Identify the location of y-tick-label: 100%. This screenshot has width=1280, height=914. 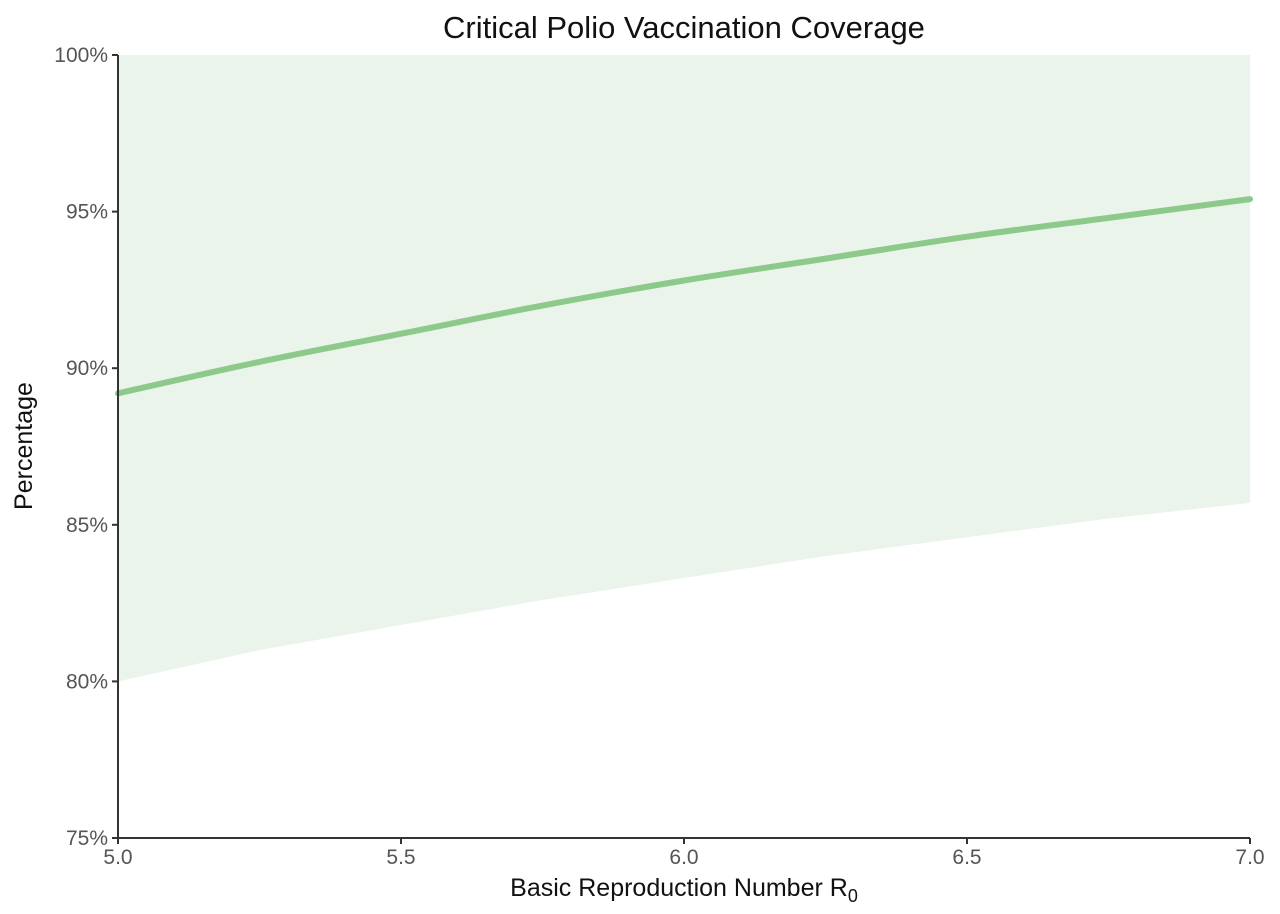
(81, 55).